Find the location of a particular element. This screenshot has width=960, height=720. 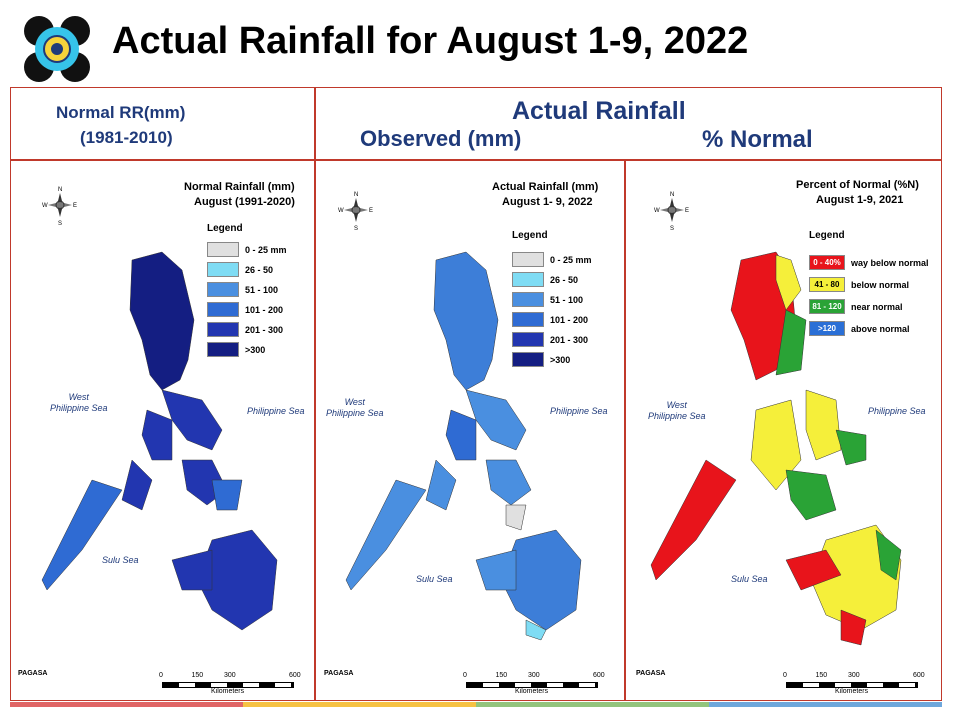

compass-n: N is located at coordinates (672, 195).